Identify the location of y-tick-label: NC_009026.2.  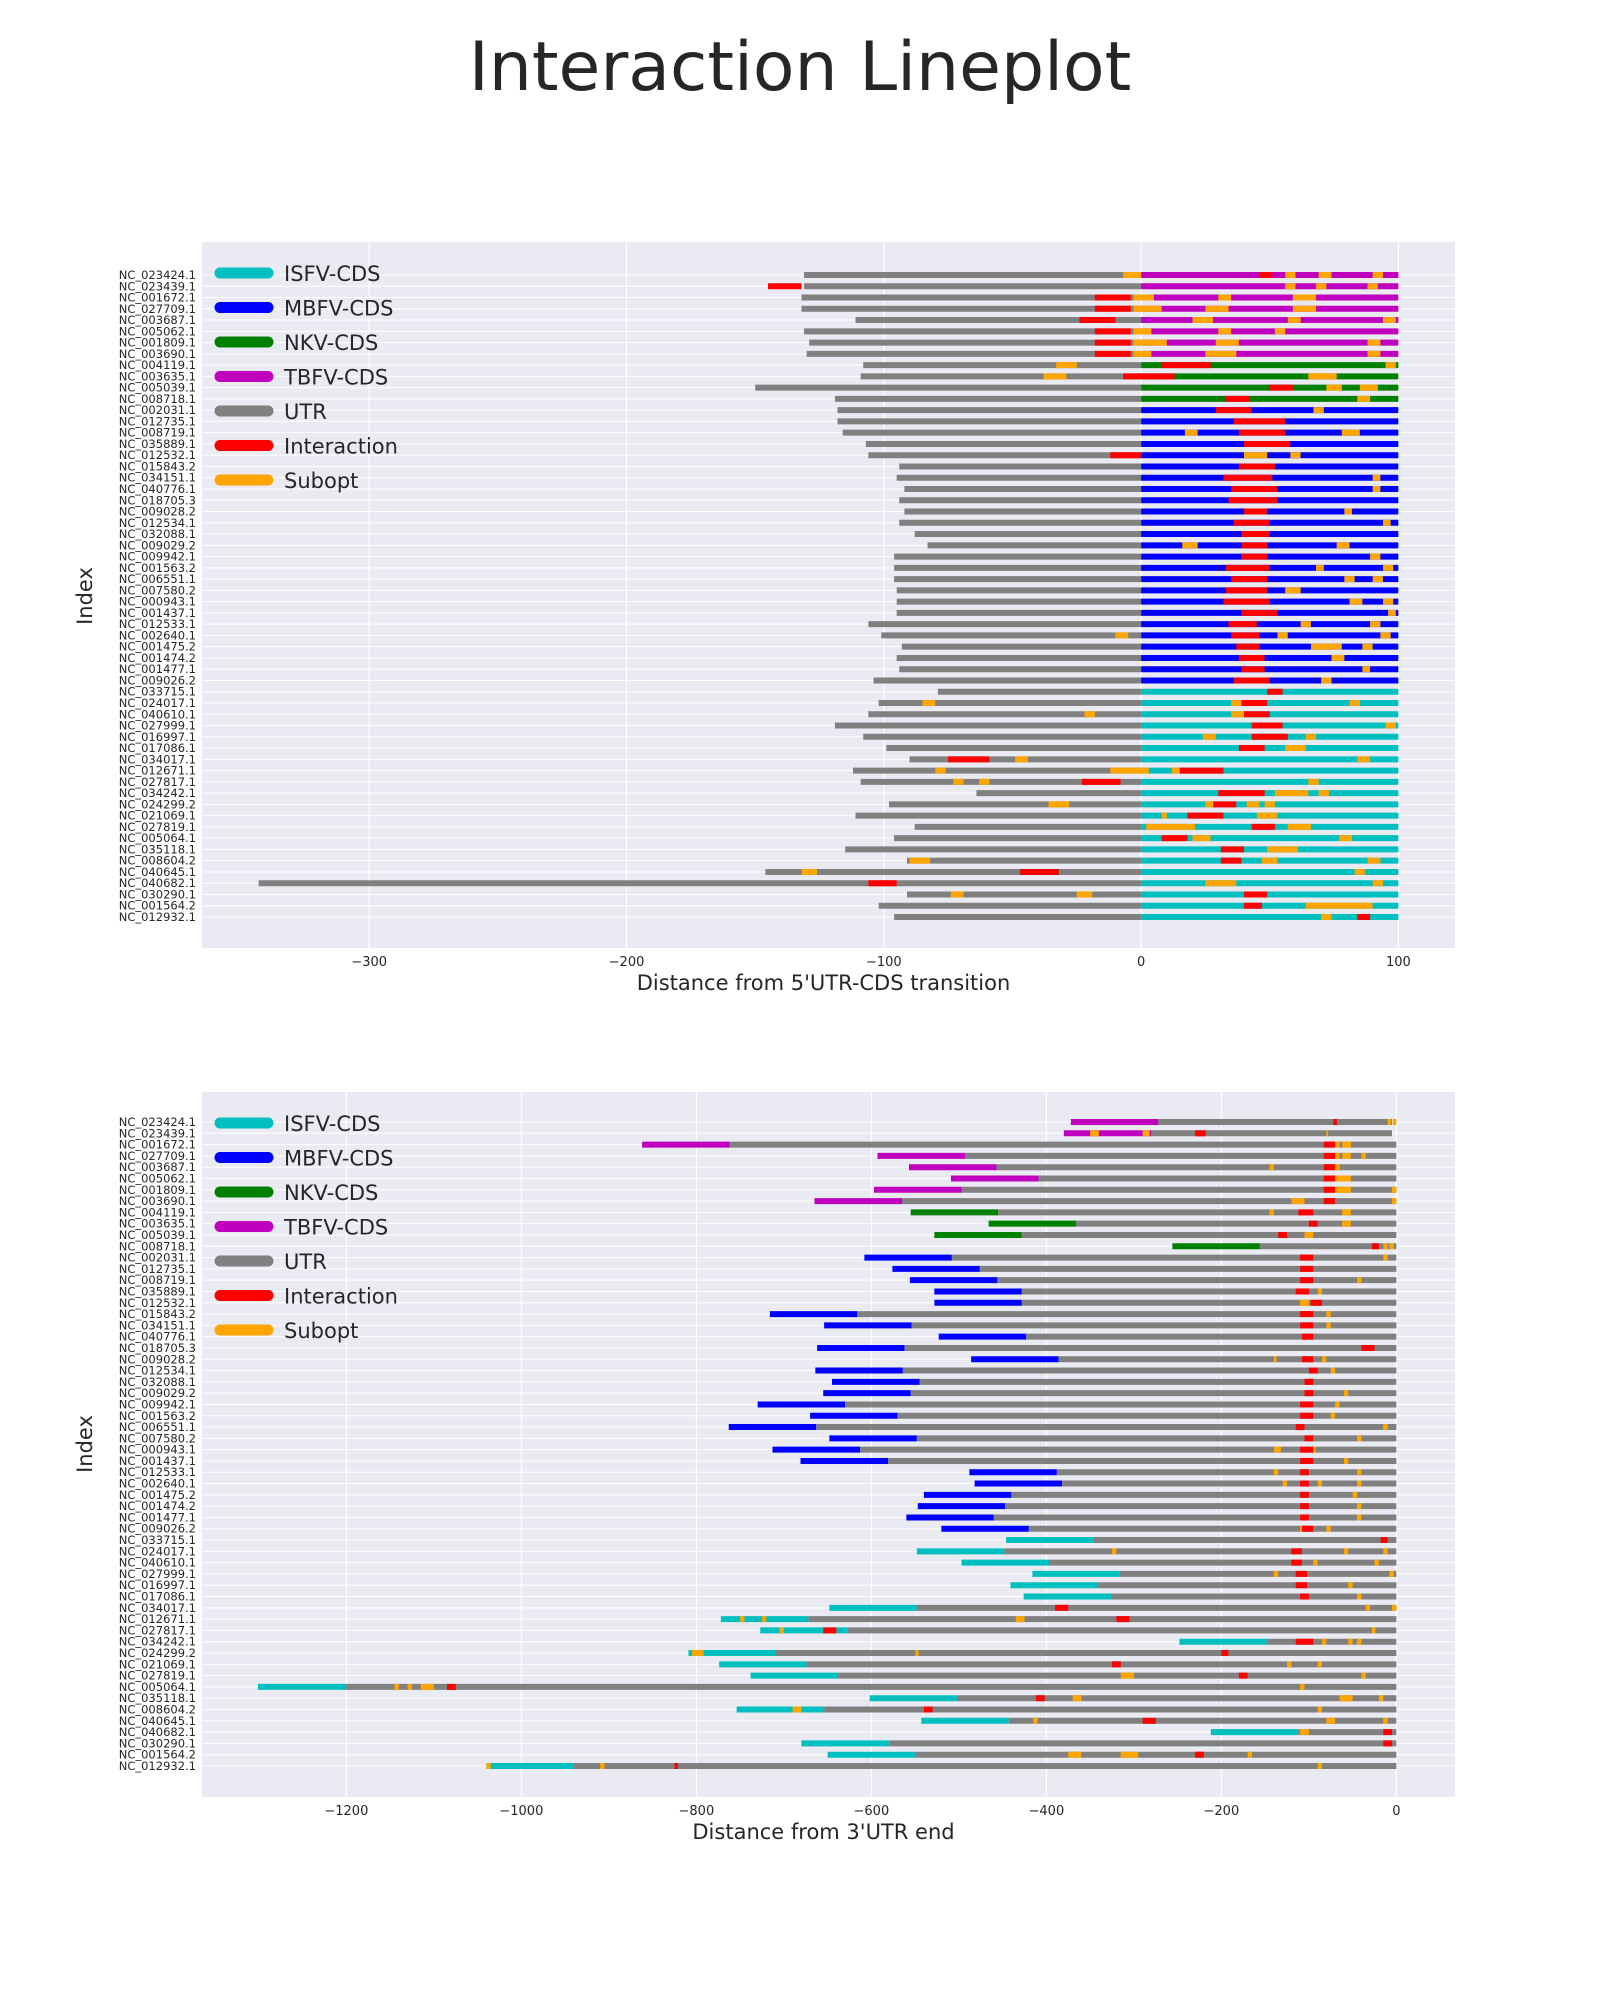
(157, 680).